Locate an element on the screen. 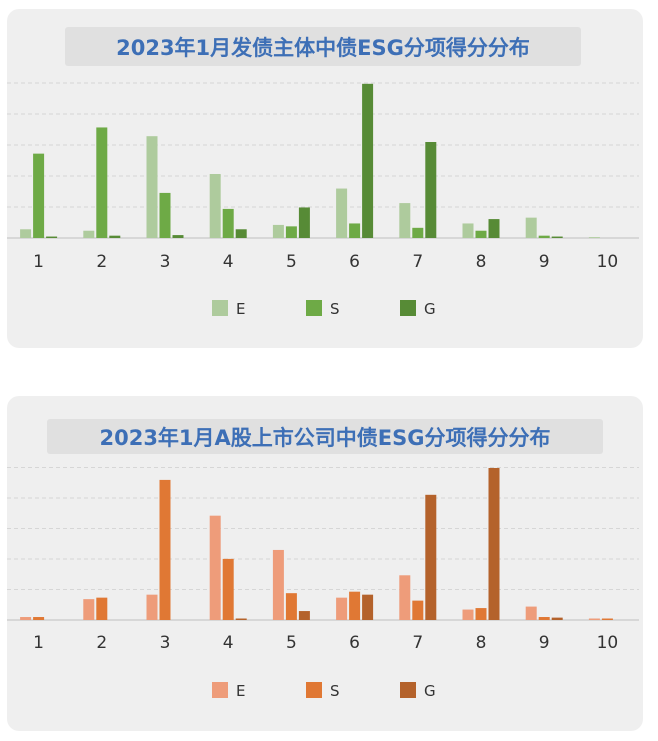  chart-title: 2023年1月A股上市公司中债ESG分项得分分布 is located at coordinates (325, 437).